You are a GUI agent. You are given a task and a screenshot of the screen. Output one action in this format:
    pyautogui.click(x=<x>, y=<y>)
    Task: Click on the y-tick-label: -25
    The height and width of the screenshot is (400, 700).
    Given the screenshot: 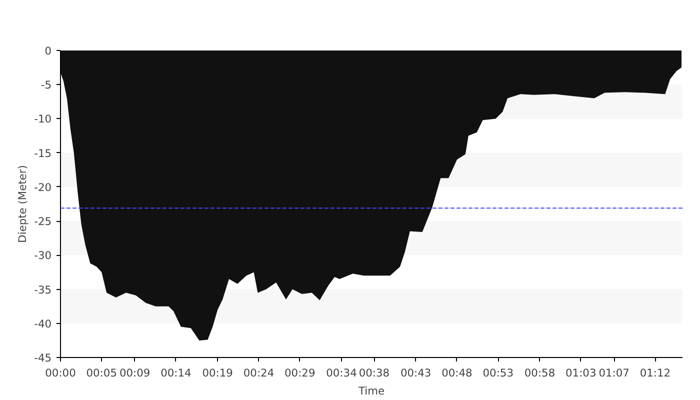 What is the action you would take?
    pyautogui.click(x=43, y=221)
    